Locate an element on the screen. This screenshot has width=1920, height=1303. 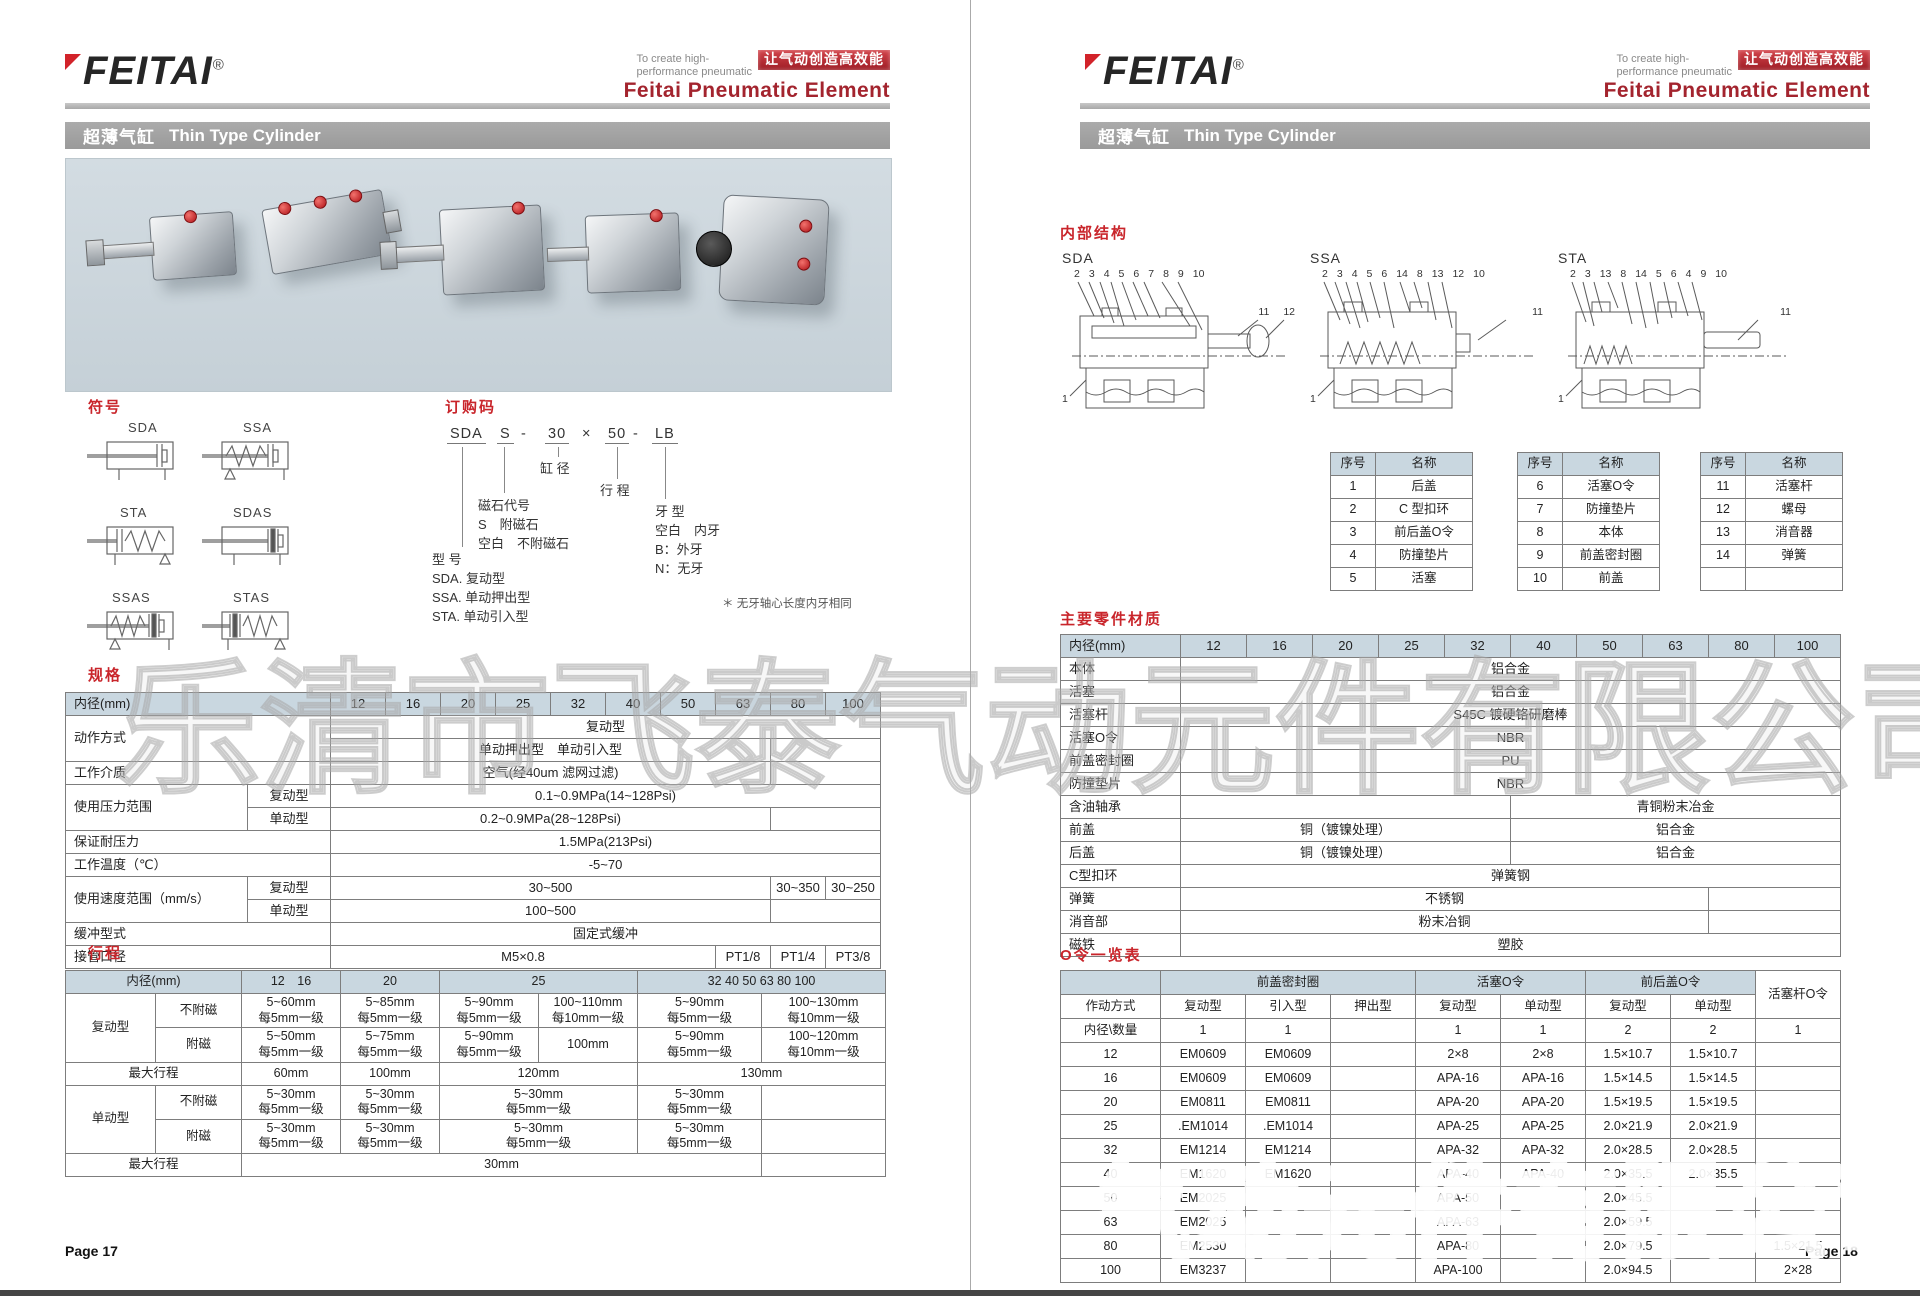
parts-table-1: 序号 名称 1 后盖 2 C 型扣环 3 前后盖O令 4 防撞垫片 5 活塞 is located at coordinates (1401, 521).